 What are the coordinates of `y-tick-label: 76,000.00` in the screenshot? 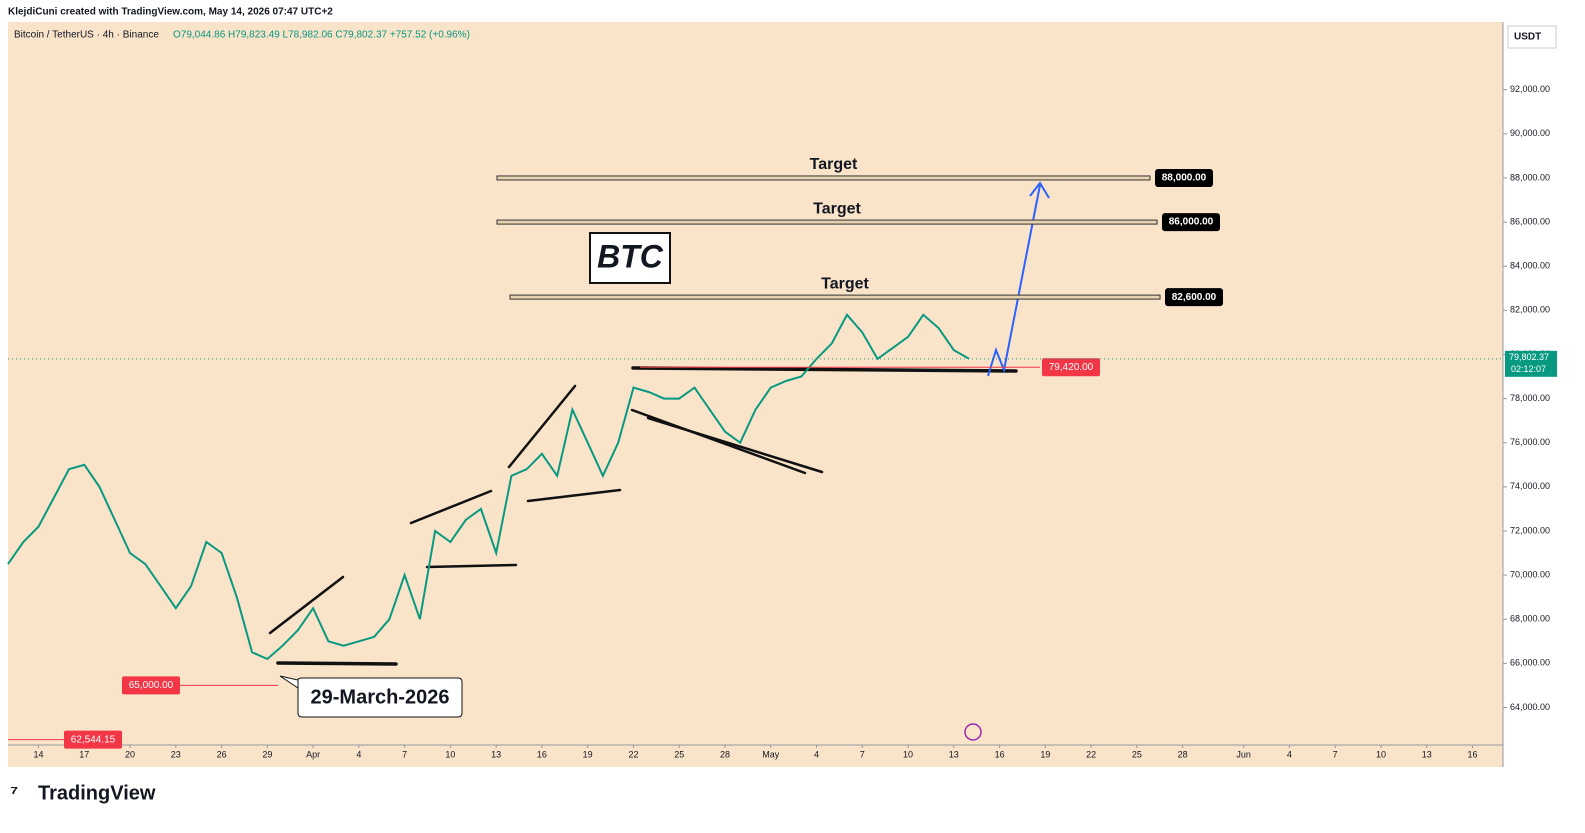 It's located at (1530, 442).